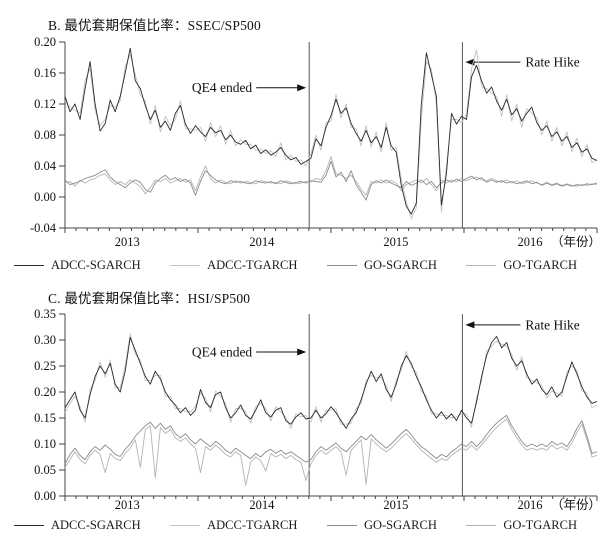 The width and height of the screenshot is (615, 543). Describe the element at coordinates (45, 418) in the screenshot. I see `y-tick-label: 0.15` at that location.